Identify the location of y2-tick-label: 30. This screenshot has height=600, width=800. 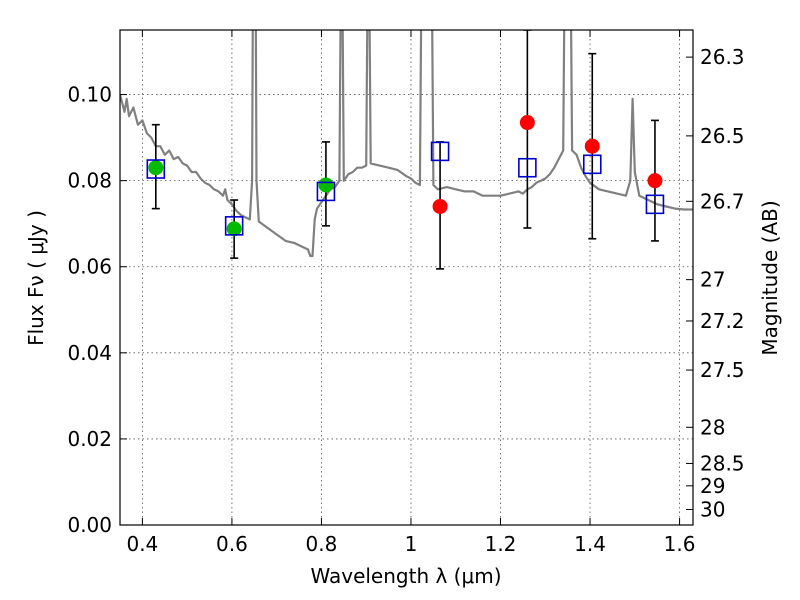
(712, 510).